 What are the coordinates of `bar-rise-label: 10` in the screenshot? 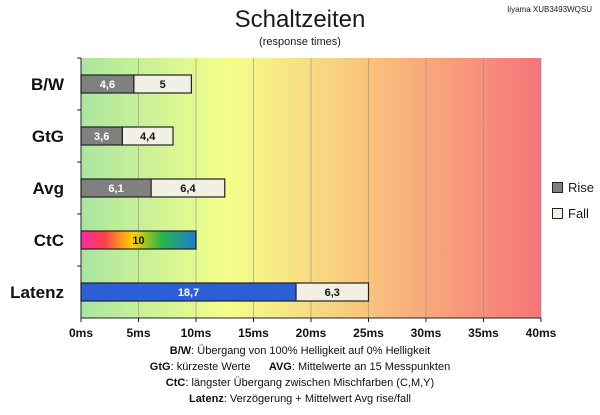 It's located at (138, 241).